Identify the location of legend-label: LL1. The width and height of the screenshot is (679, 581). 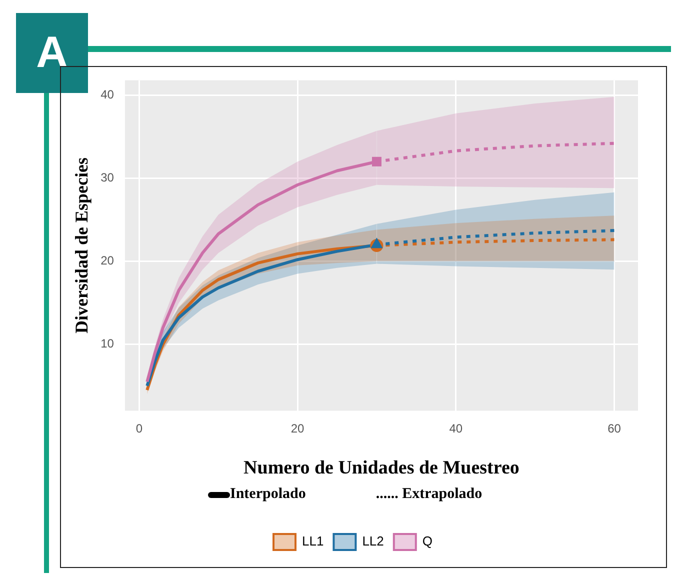
(313, 541).